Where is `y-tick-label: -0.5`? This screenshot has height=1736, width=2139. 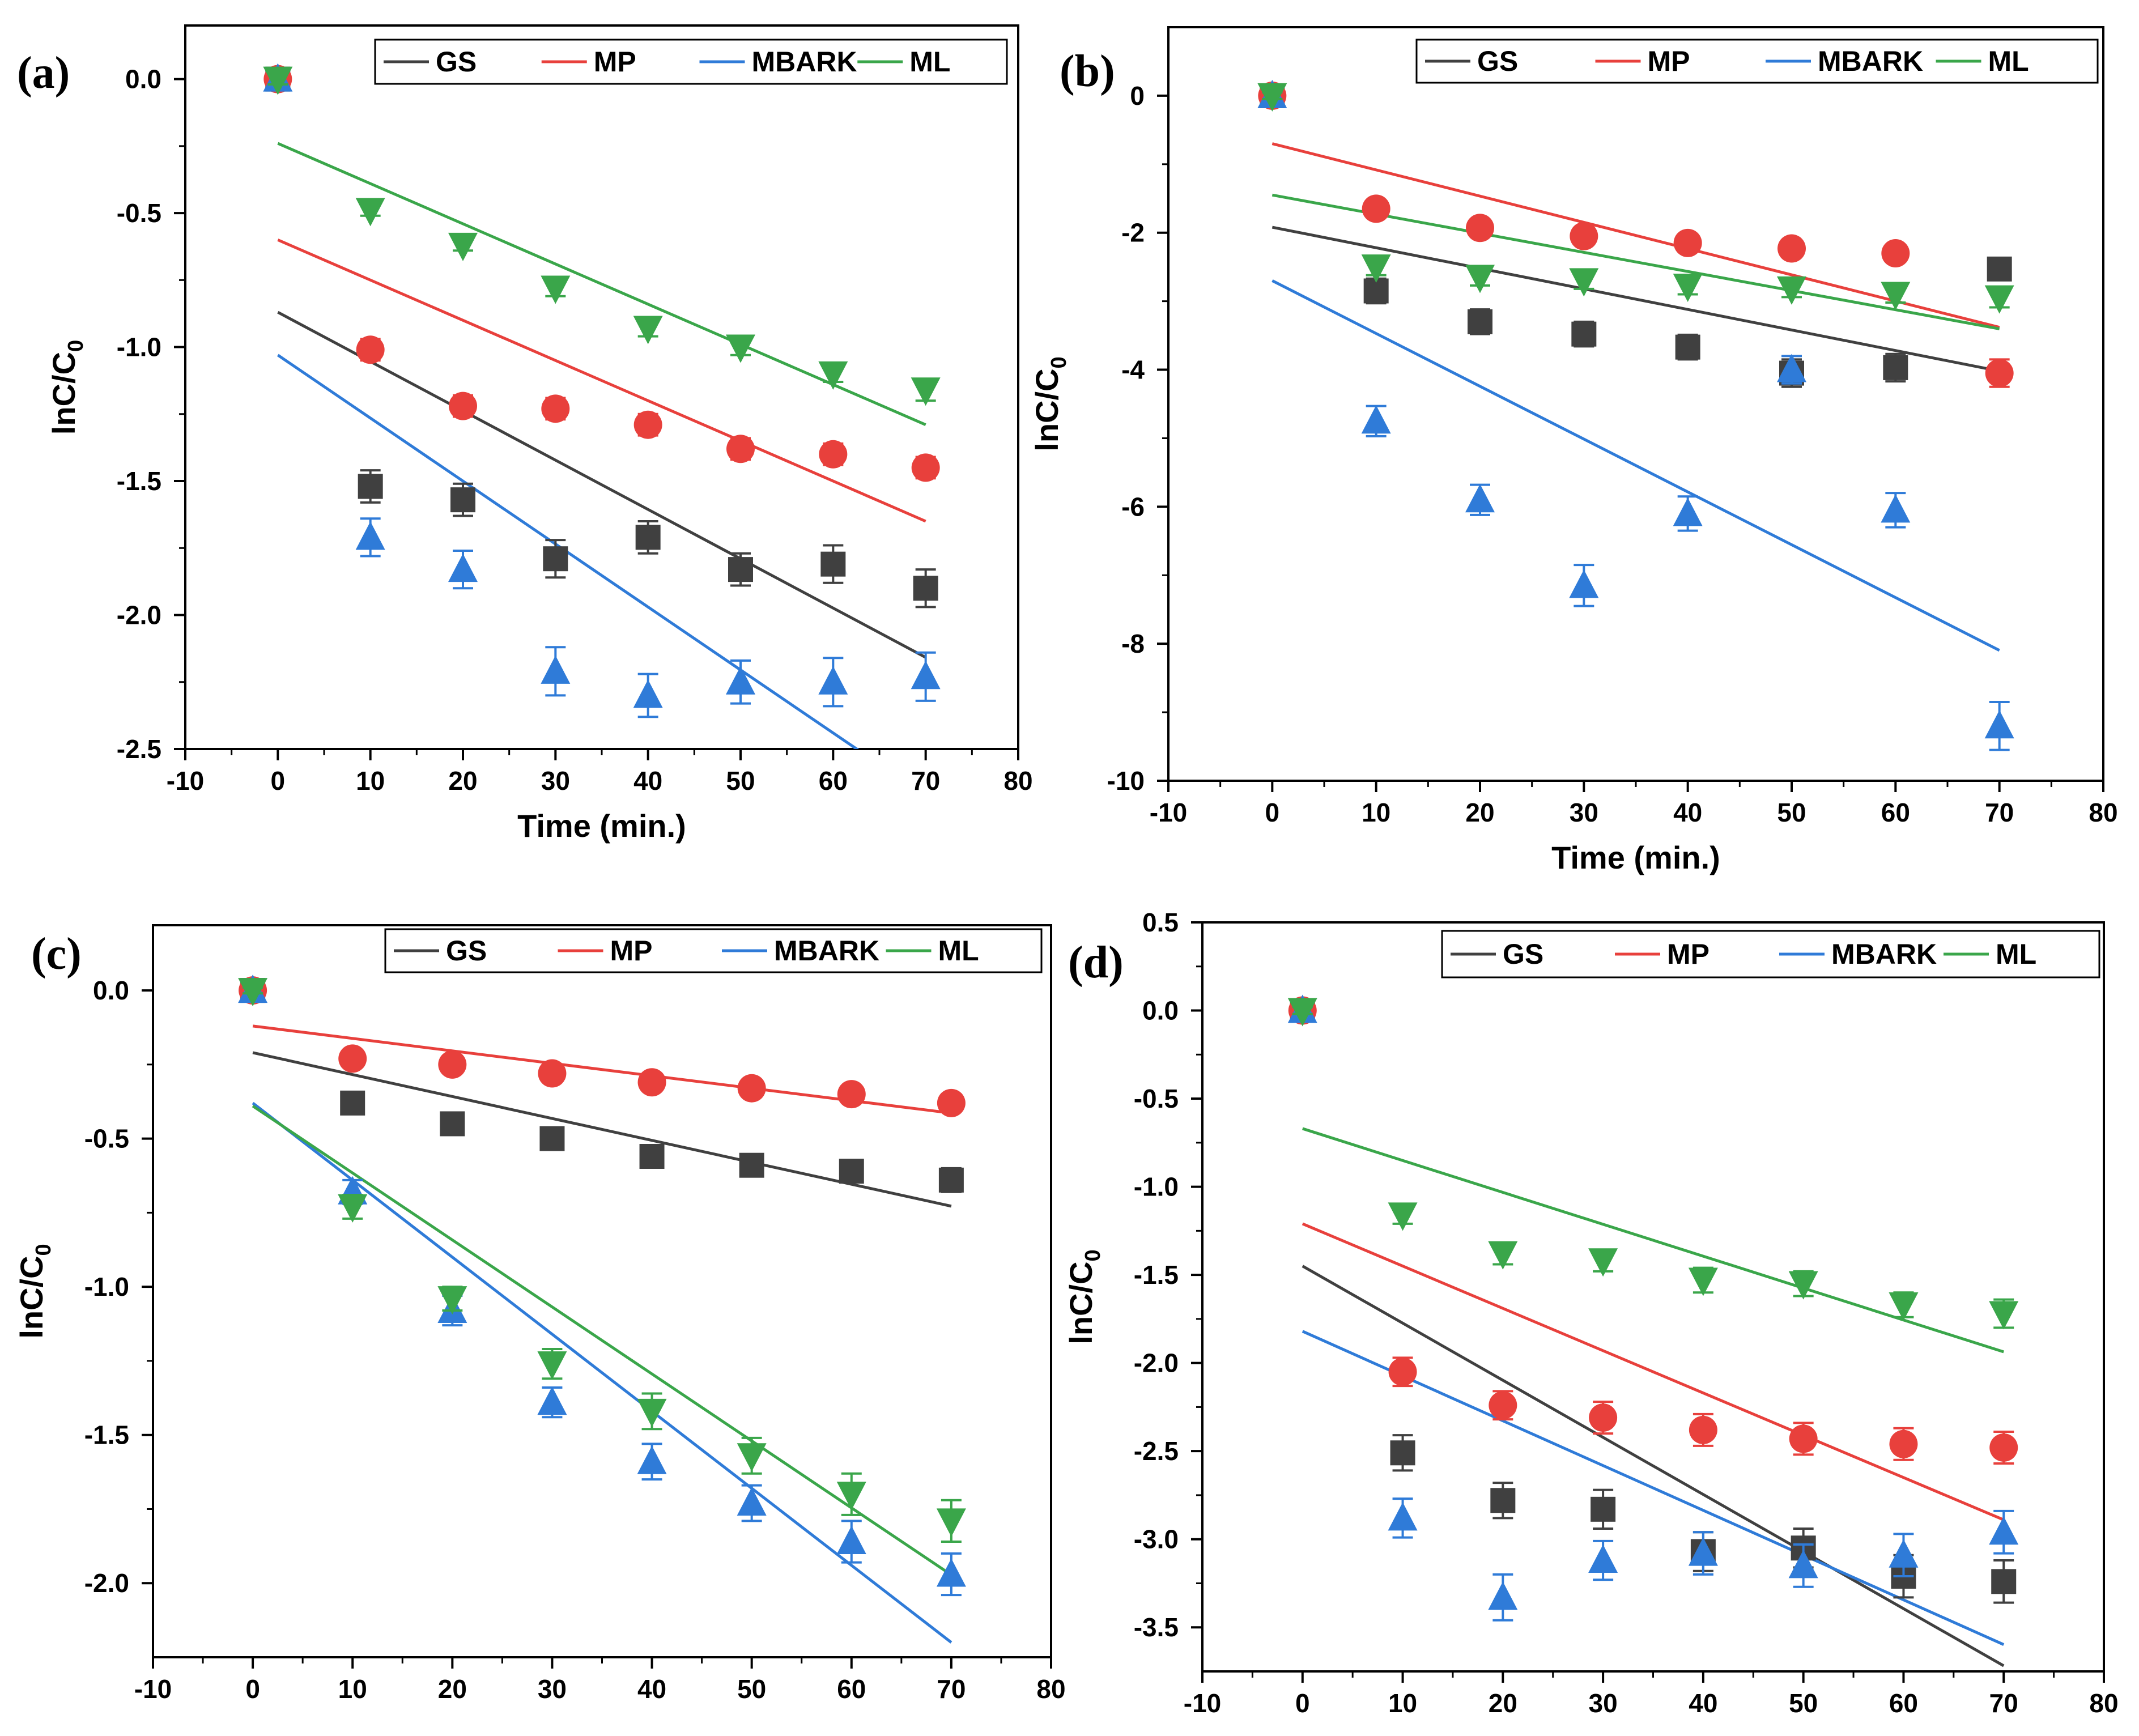
y-tick-label: -0.5 is located at coordinates (139, 213).